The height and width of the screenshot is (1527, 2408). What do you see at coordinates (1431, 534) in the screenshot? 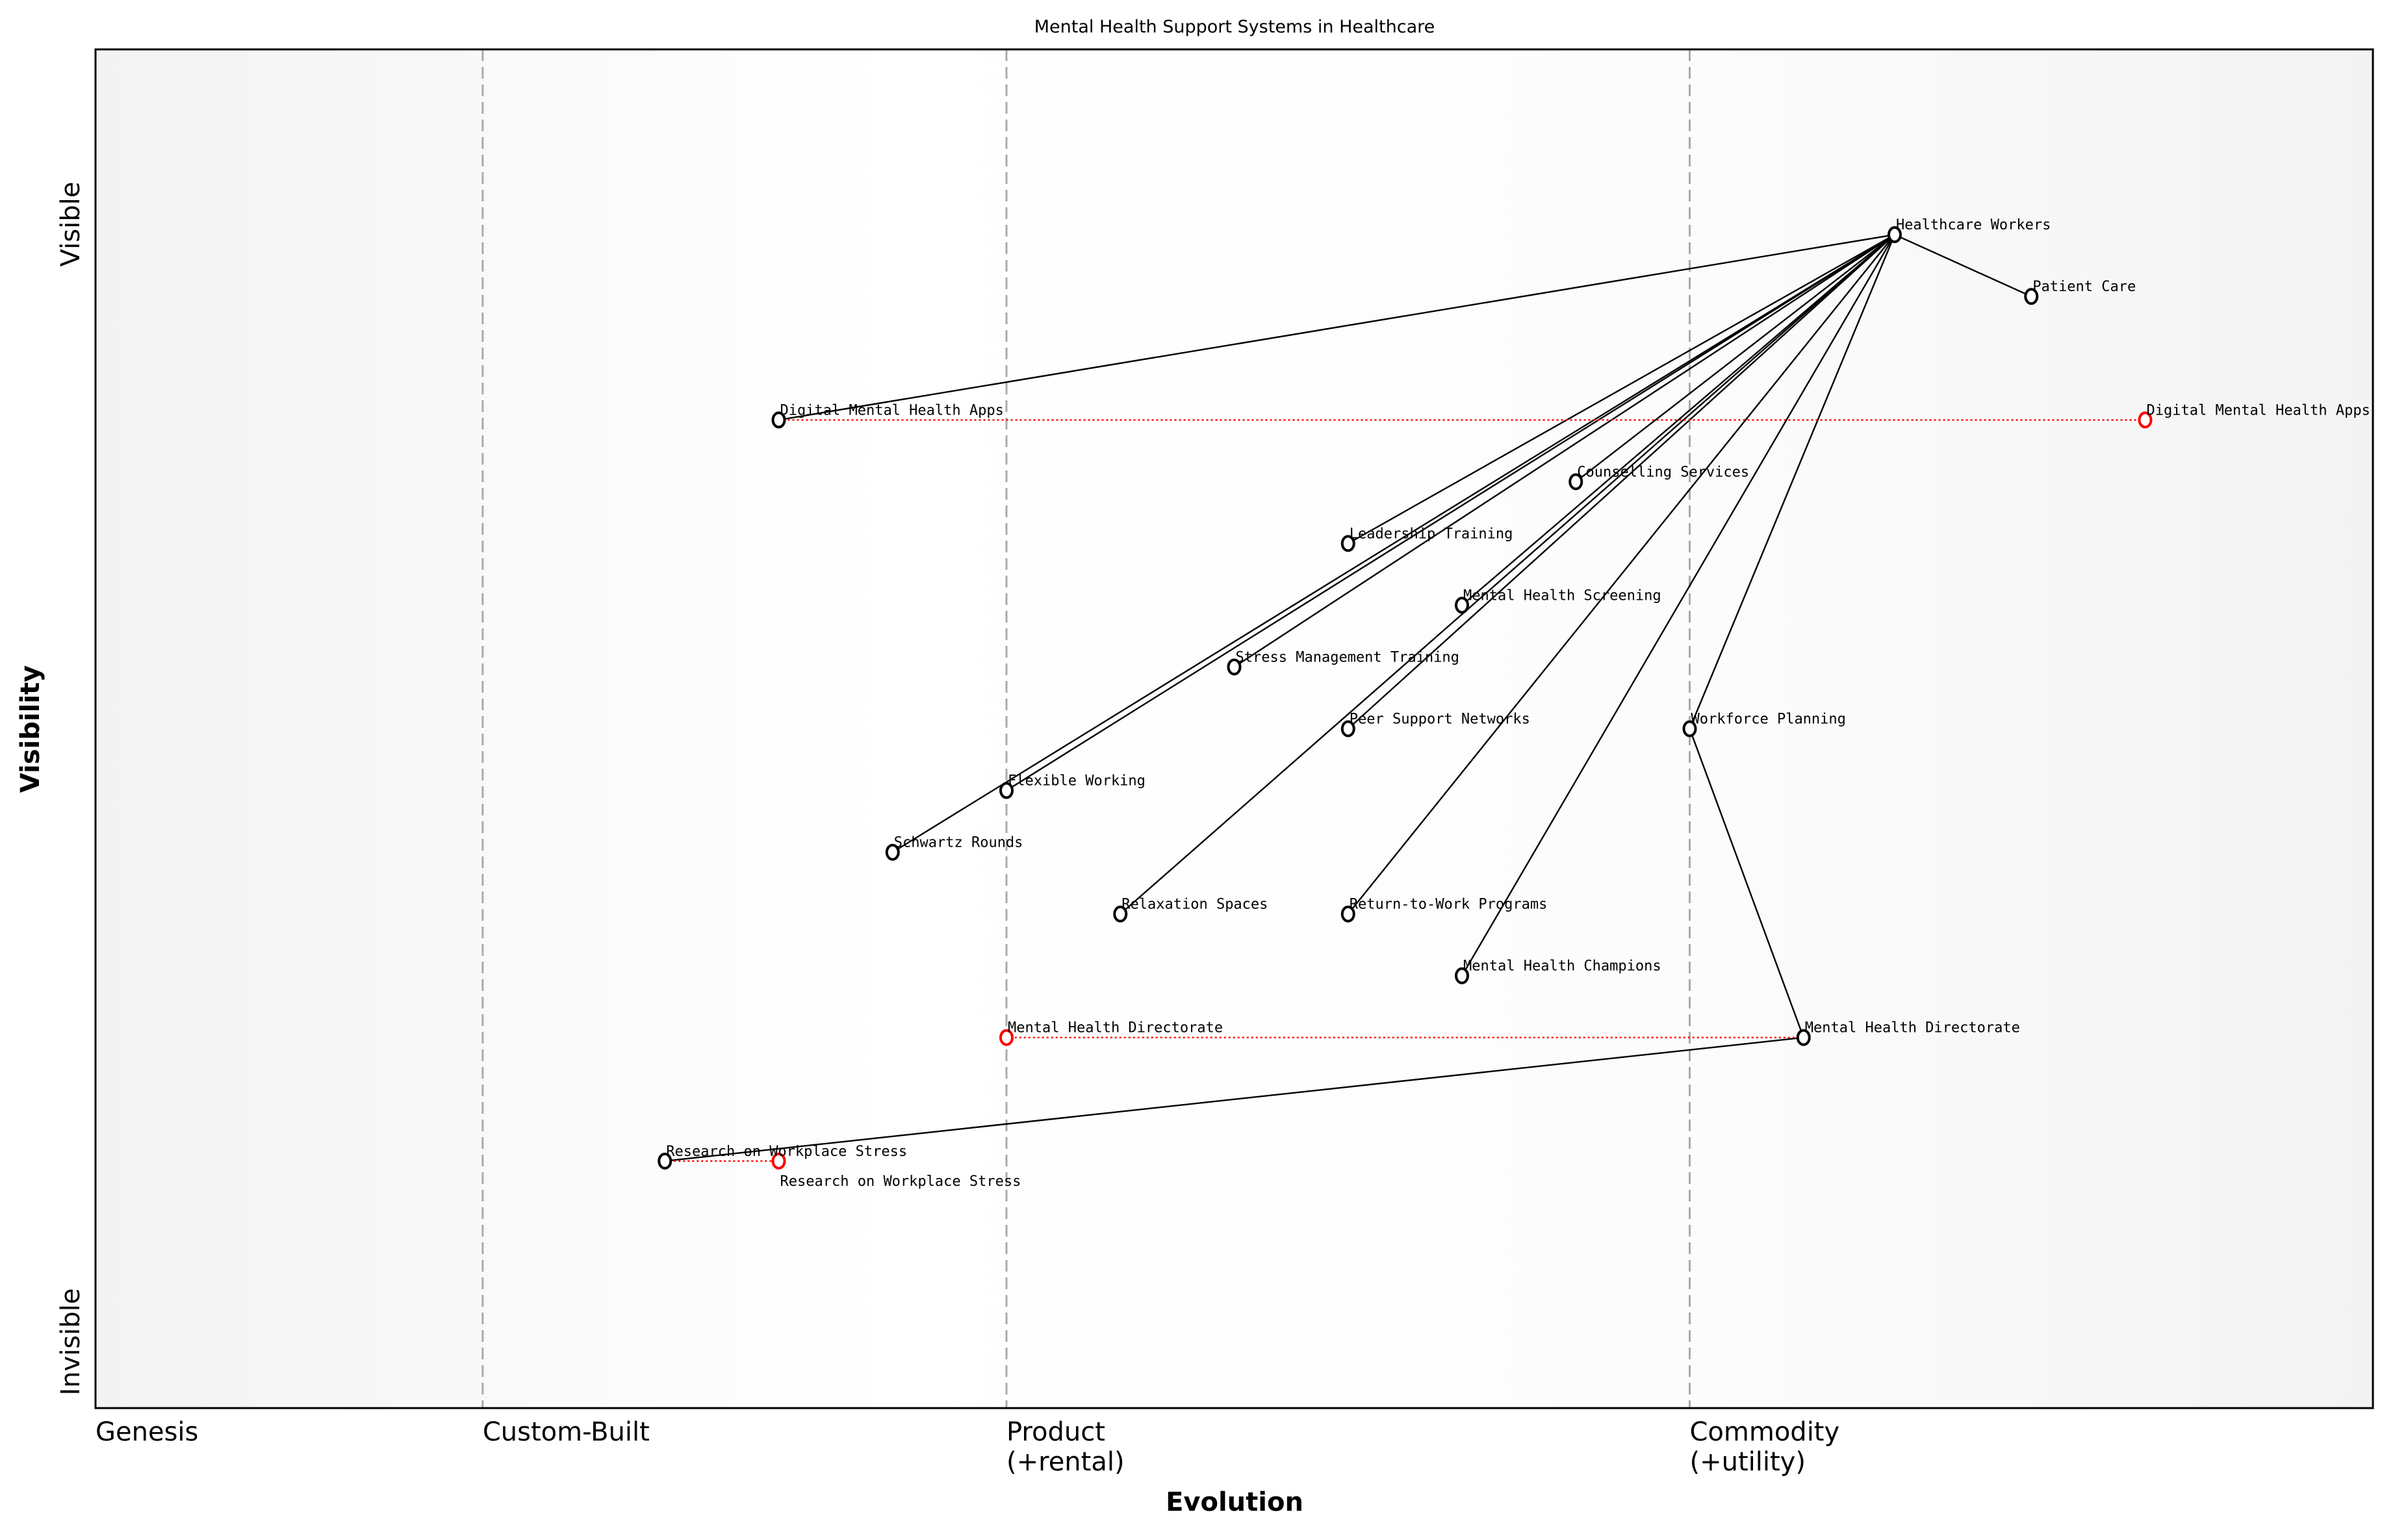
I see `component-label: Leadership Training` at bounding box center [1431, 534].